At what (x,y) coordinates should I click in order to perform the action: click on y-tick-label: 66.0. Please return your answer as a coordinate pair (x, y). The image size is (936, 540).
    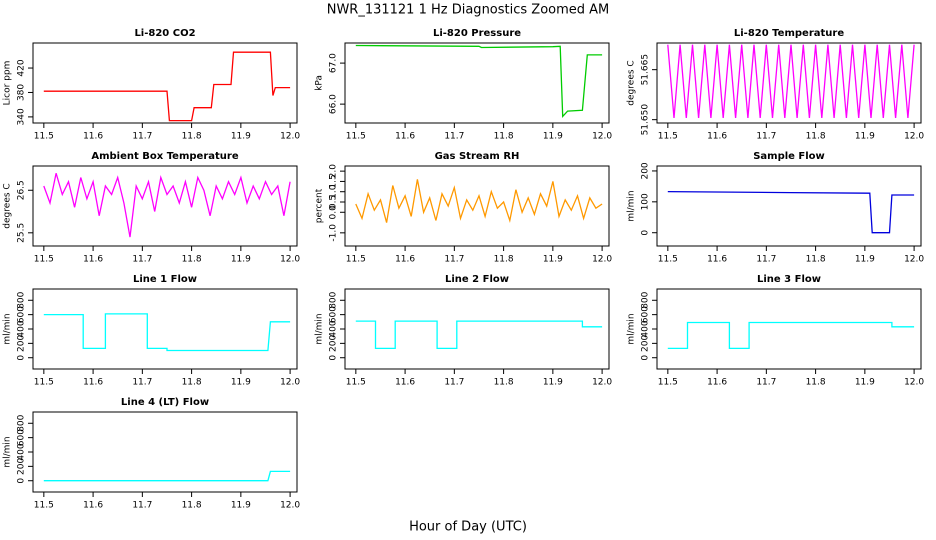
    Looking at the image, I should click on (334, 104).